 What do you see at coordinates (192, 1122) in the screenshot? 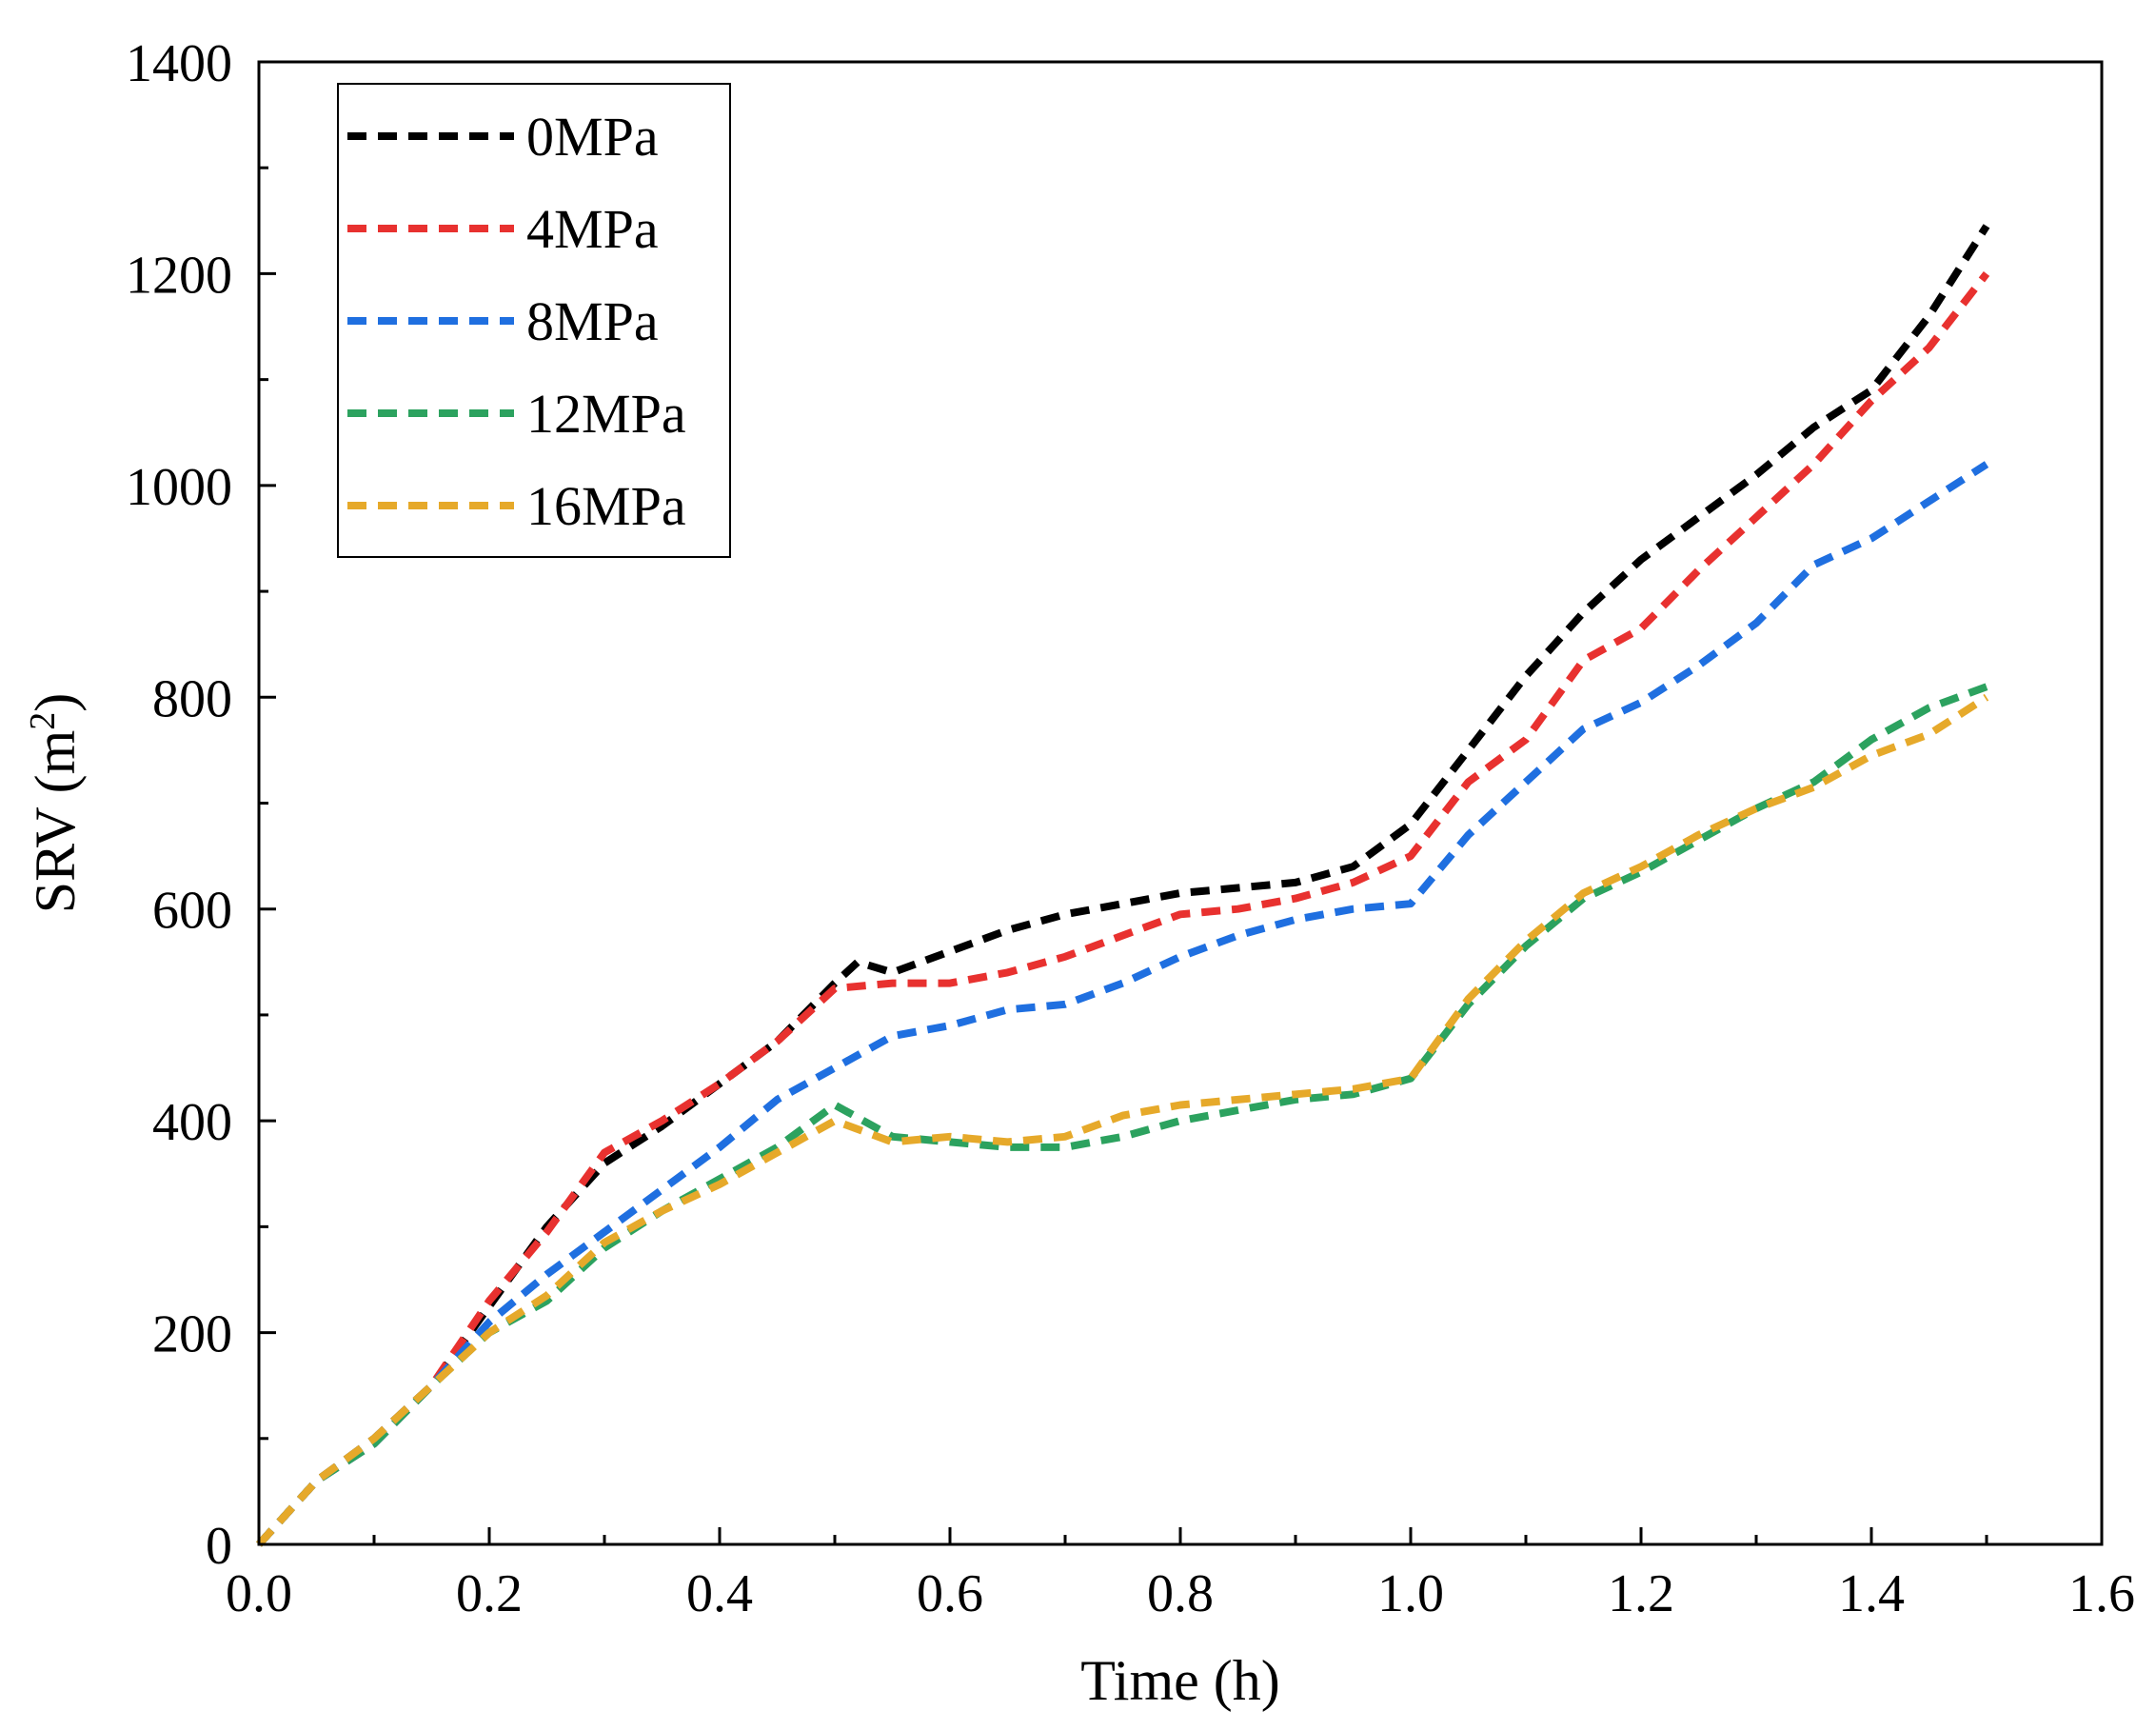
I see `y-tick-label: 400` at bounding box center [192, 1122].